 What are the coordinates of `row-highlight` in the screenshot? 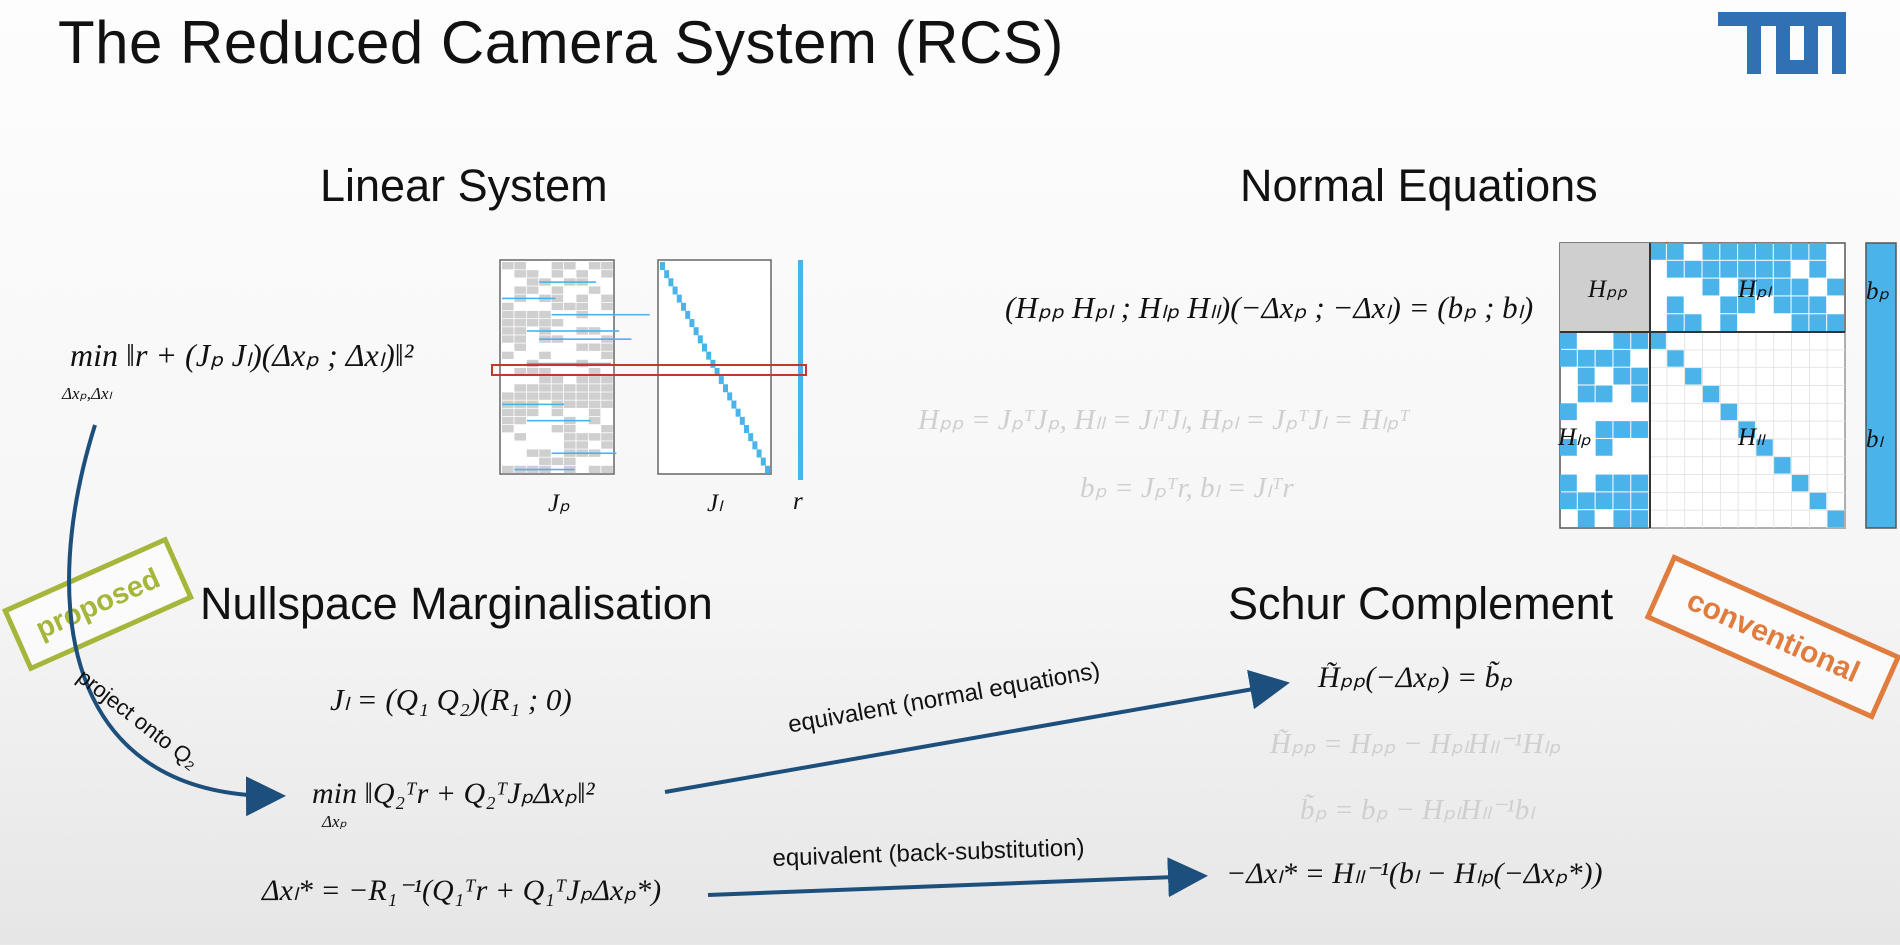 It's located at (649, 370).